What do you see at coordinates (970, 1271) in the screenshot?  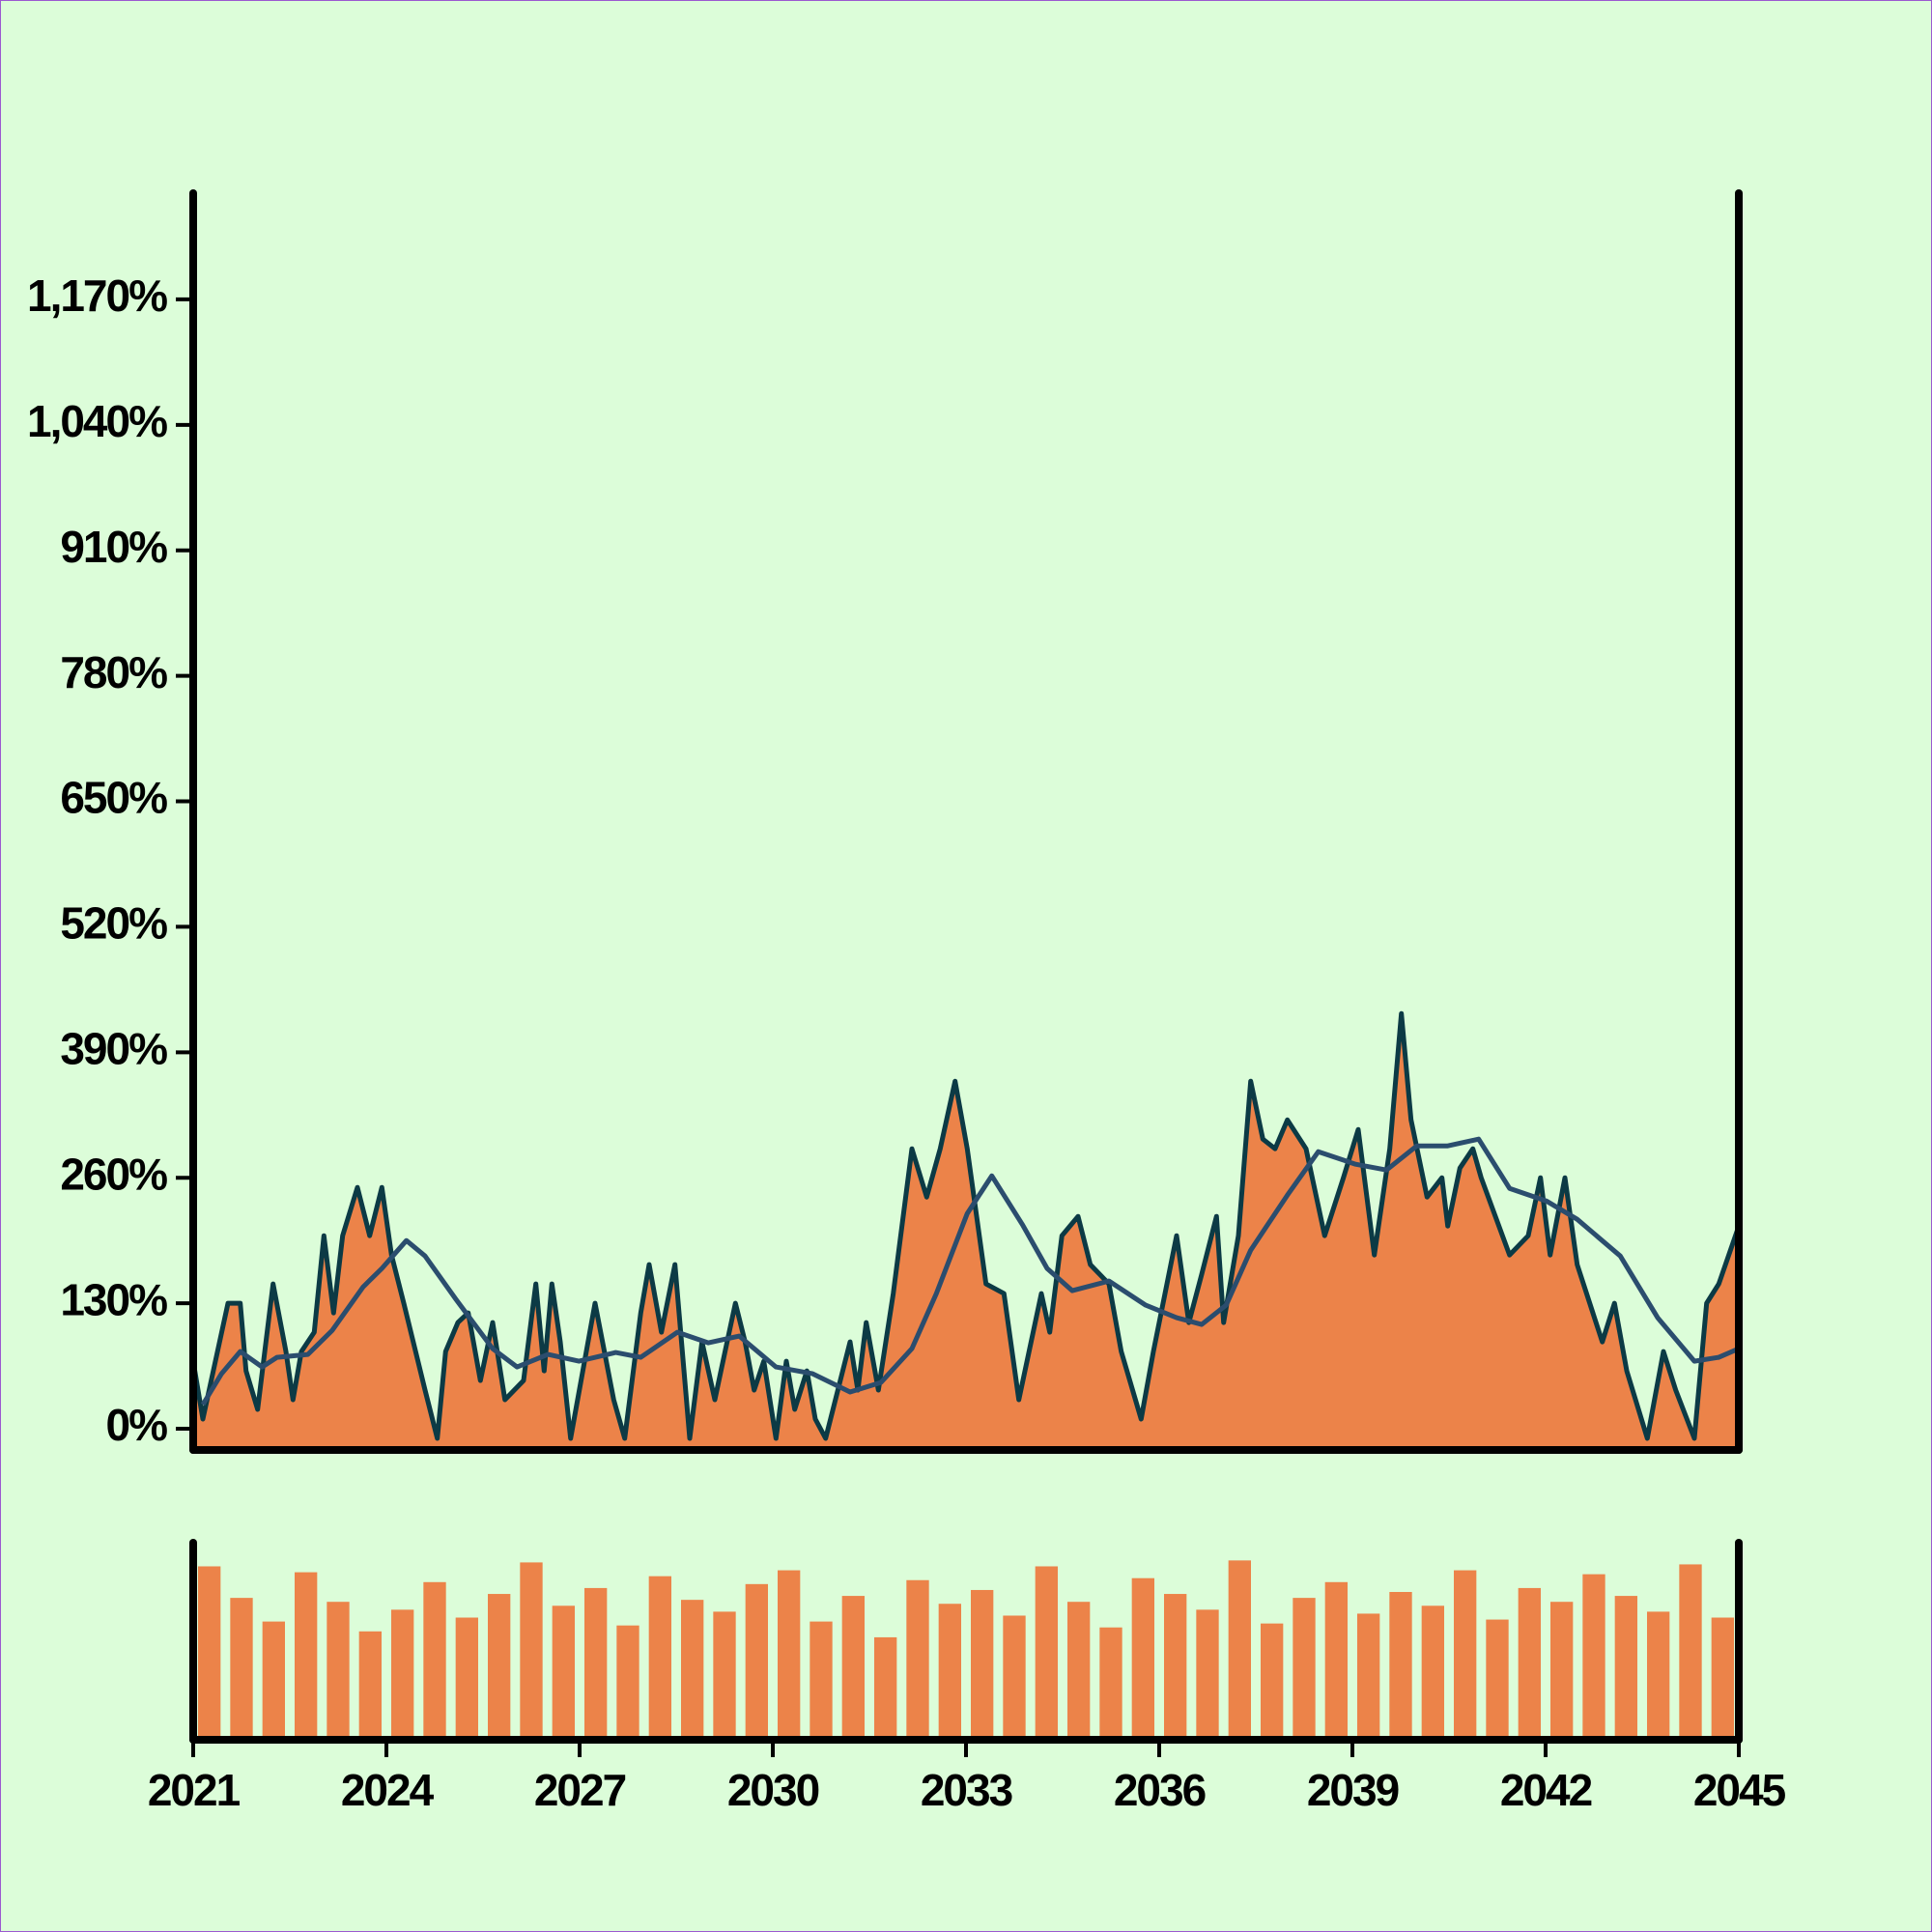 I see `moving-average-line` at bounding box center [970, 1271].